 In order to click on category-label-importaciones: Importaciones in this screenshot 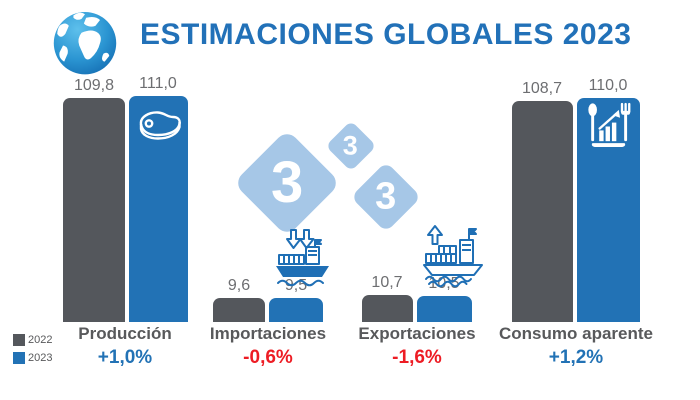, I will do `click(268, 333)`.